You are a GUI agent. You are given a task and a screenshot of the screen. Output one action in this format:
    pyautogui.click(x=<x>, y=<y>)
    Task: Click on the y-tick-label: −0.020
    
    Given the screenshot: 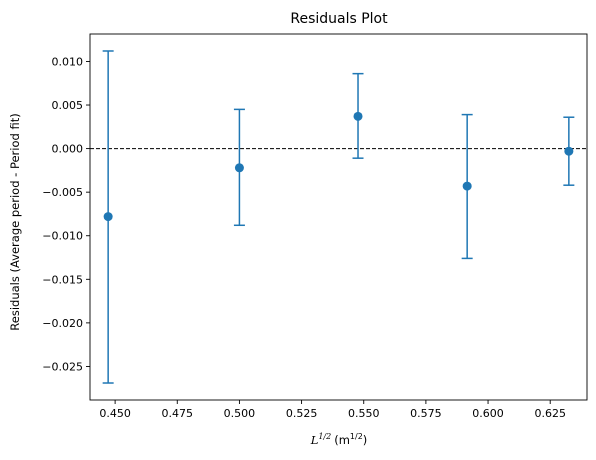 What is the action you would take?
    pyautogui.click(x=62, y=323)
    